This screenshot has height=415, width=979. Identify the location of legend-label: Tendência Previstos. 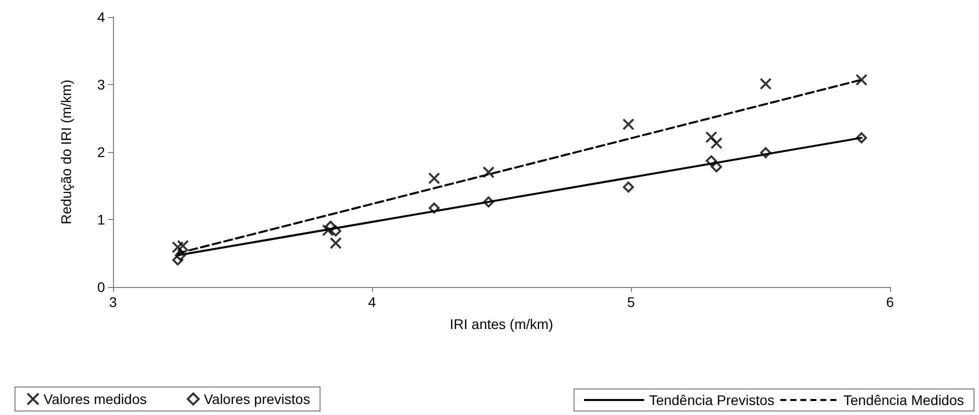
(711, 400).